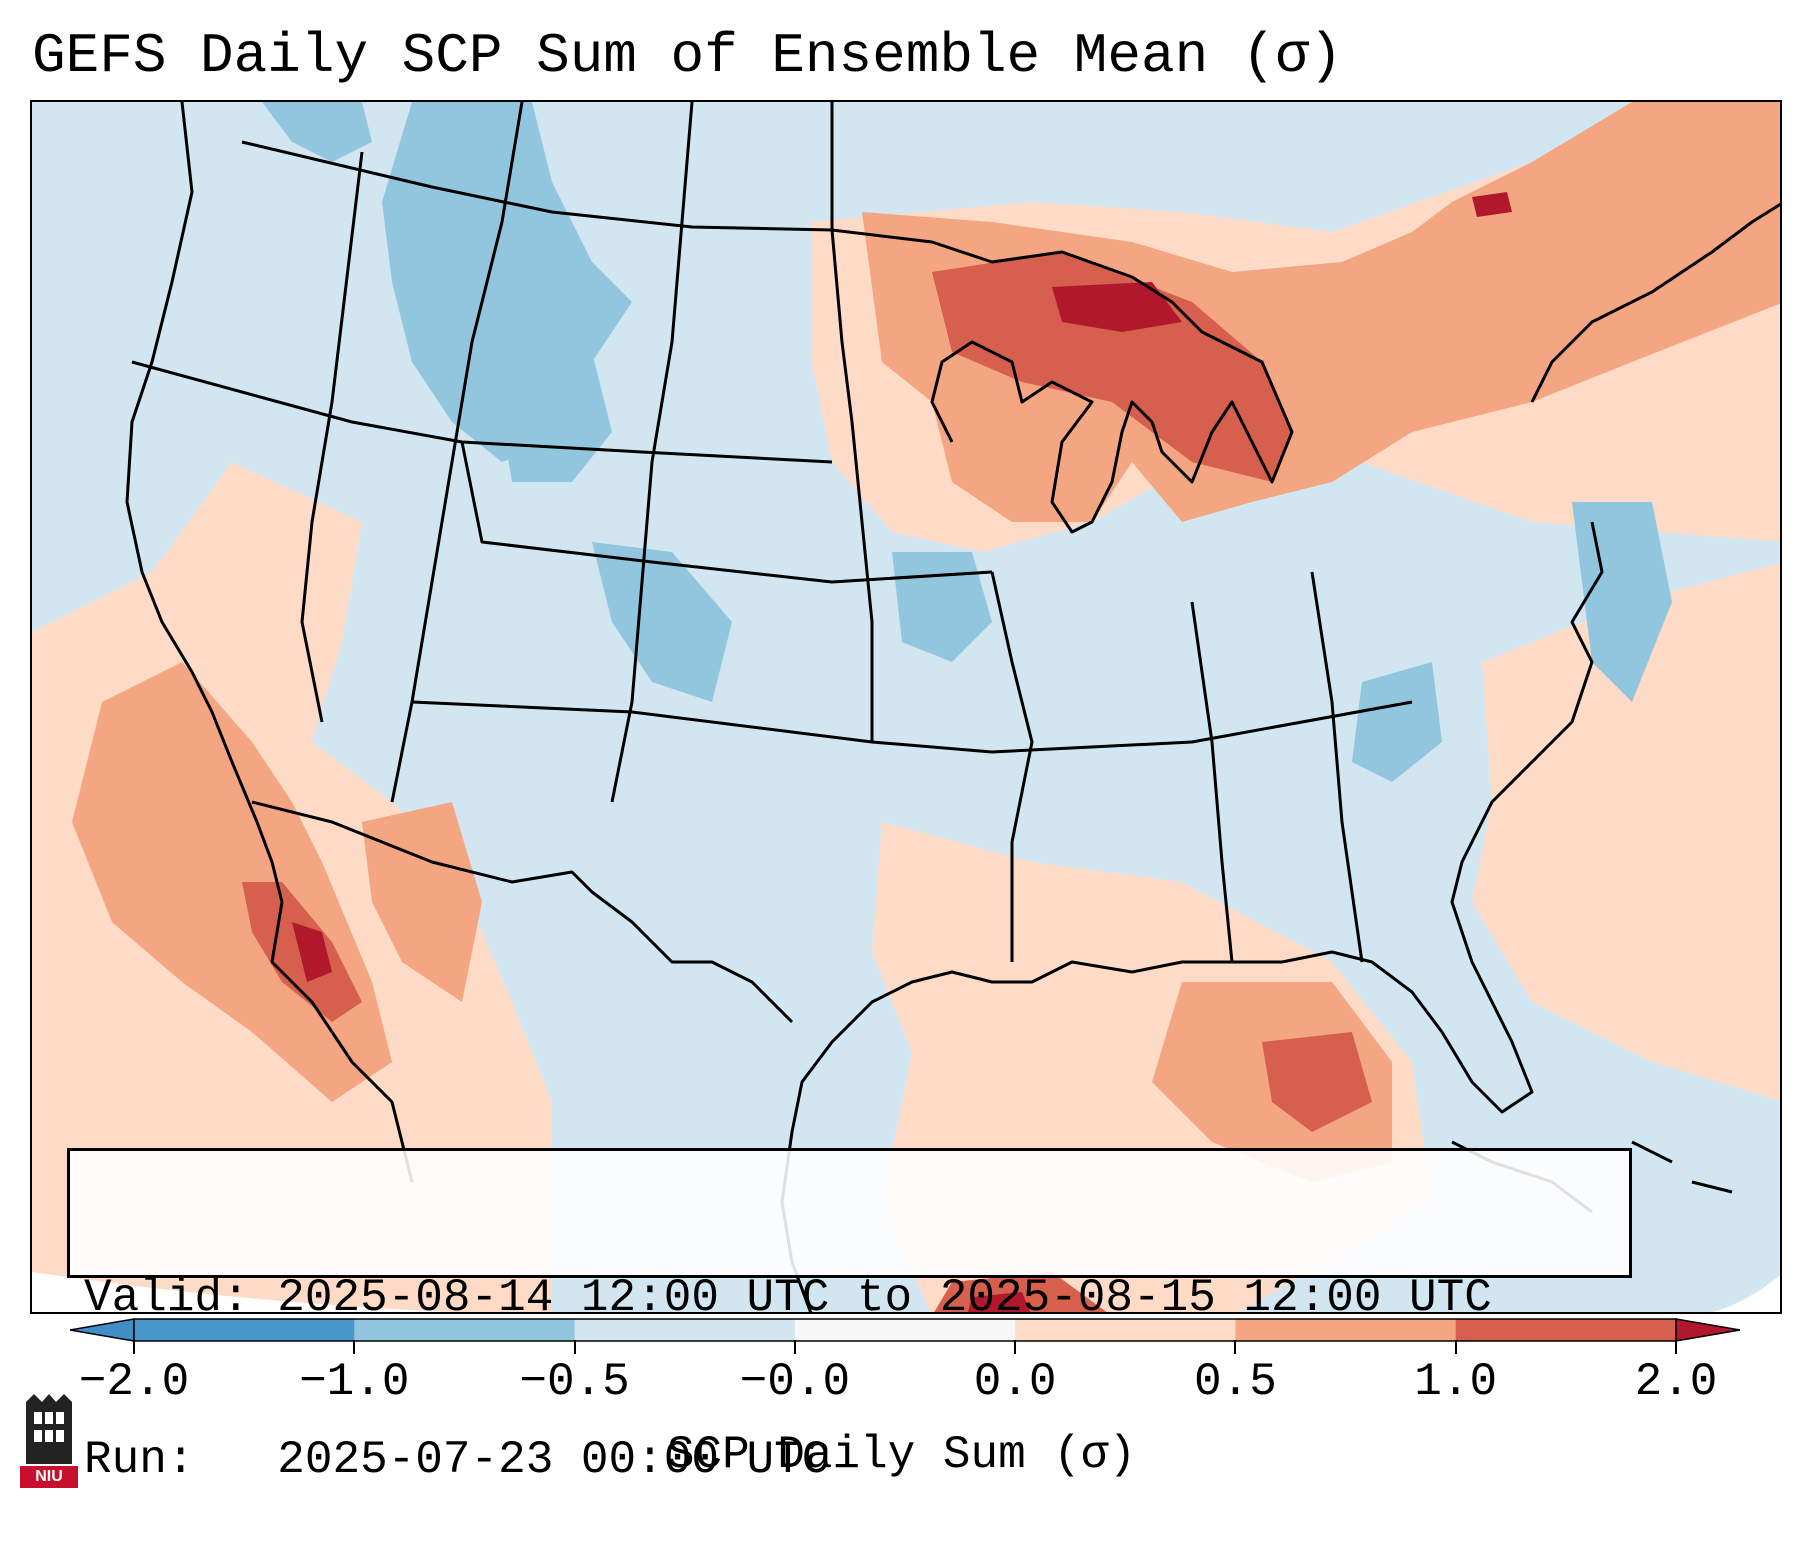  I want to click on colorbar-tick-label: 0.0, so click(1015, 1382).